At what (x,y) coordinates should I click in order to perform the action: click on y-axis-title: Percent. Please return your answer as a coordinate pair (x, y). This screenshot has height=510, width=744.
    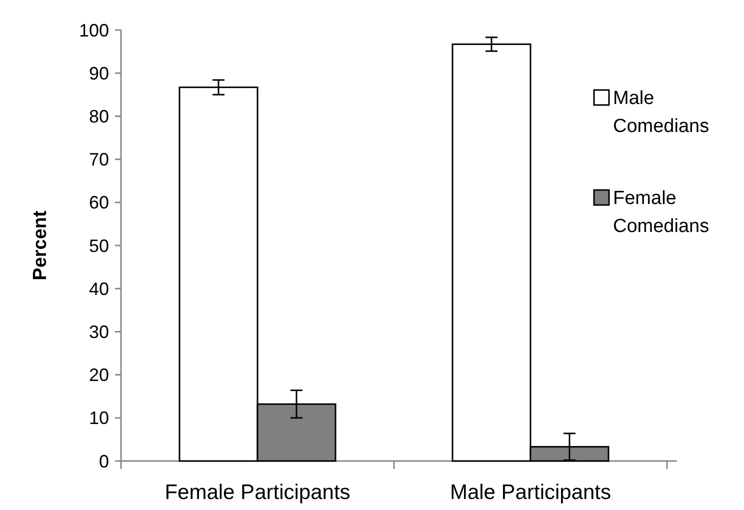
    Looking at the image, I should click on (40, 245).